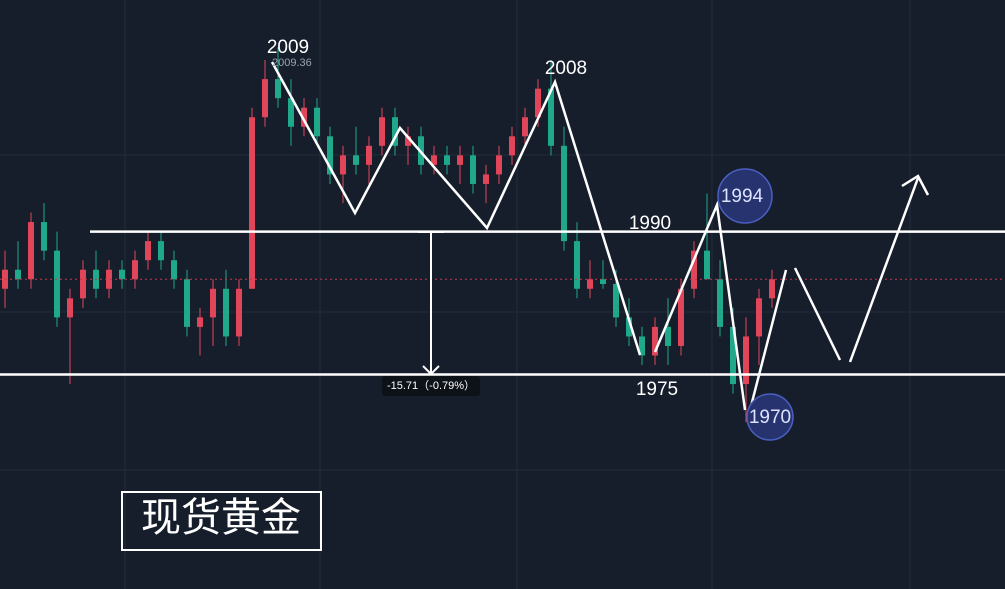 The width and height of the screenshot is (1005, 589). I want to click on annotation: 2009, so click(288, 47).